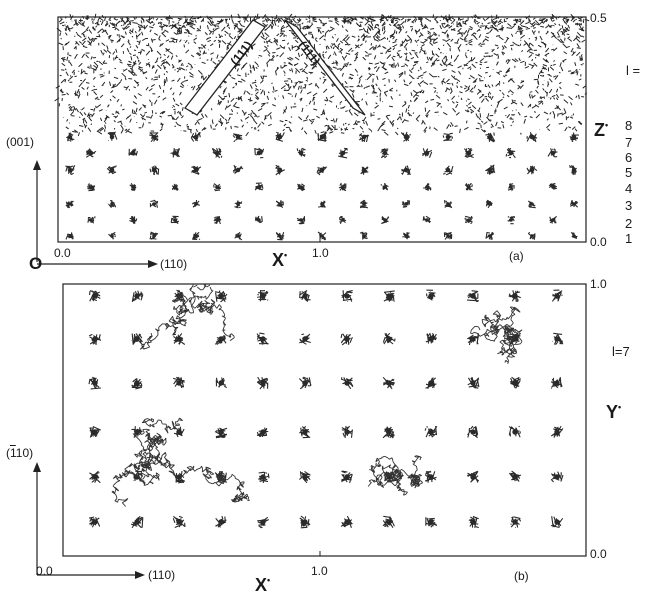 This screenshot has height=599, width=649. What do you see at coordinates (598, 284) in the screenshot?
I see `panel-b-y-tick-1: 1.0` at bounding box center [598, 284].